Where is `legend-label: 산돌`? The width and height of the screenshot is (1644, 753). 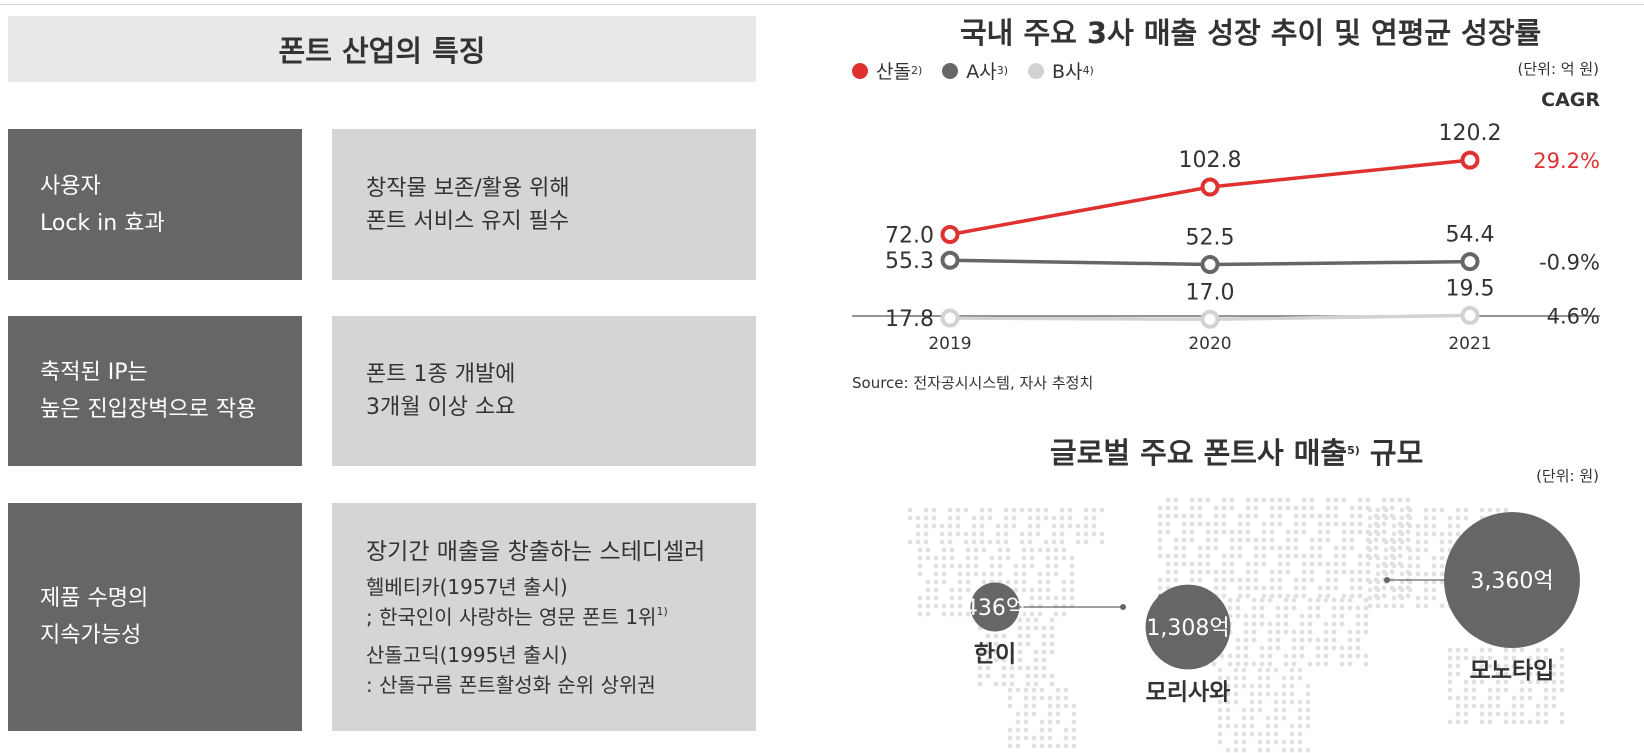
legend-label: 산돌 is located at coordinates (893, 72).